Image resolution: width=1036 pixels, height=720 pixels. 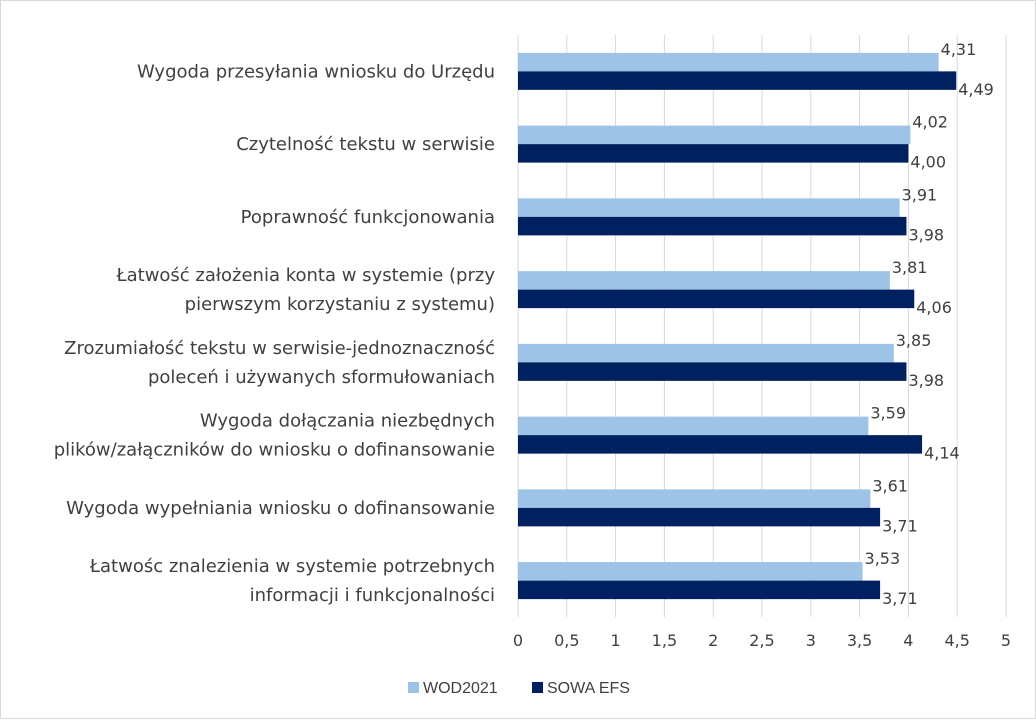 I want to click on x-tick-label: 2,5, so click(x=761, y=640).